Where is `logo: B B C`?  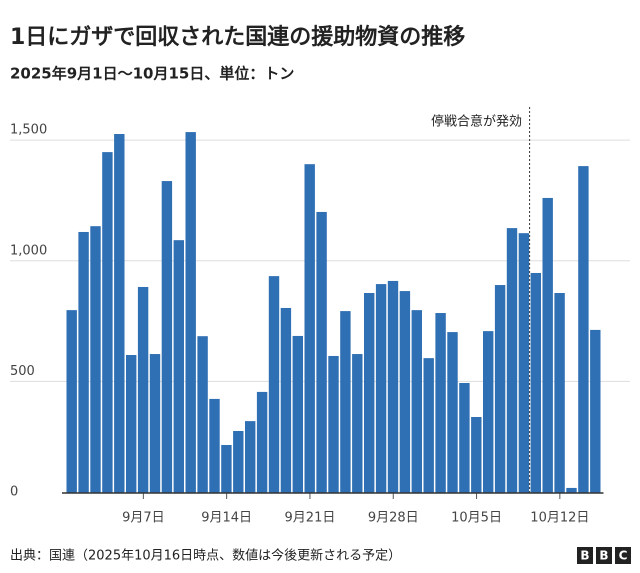 logo: B B C is located at coordinates (604, 555).